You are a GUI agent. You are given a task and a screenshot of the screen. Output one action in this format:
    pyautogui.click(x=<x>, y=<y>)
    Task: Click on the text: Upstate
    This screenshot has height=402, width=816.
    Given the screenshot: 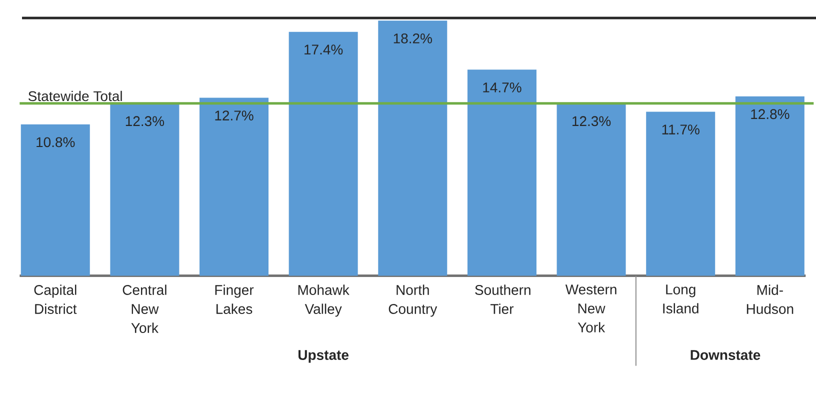 What is the action you would take?
    pyautogui.click(x=323, y=356)
    